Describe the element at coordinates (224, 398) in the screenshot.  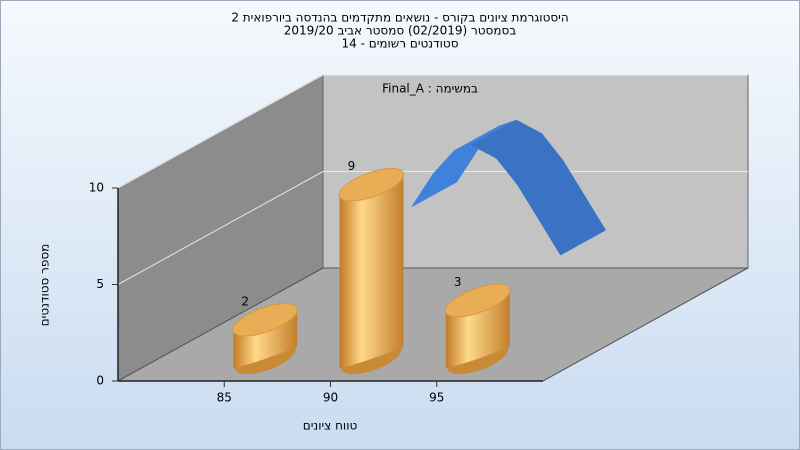
I see `x-tick-label: 85` at that location.